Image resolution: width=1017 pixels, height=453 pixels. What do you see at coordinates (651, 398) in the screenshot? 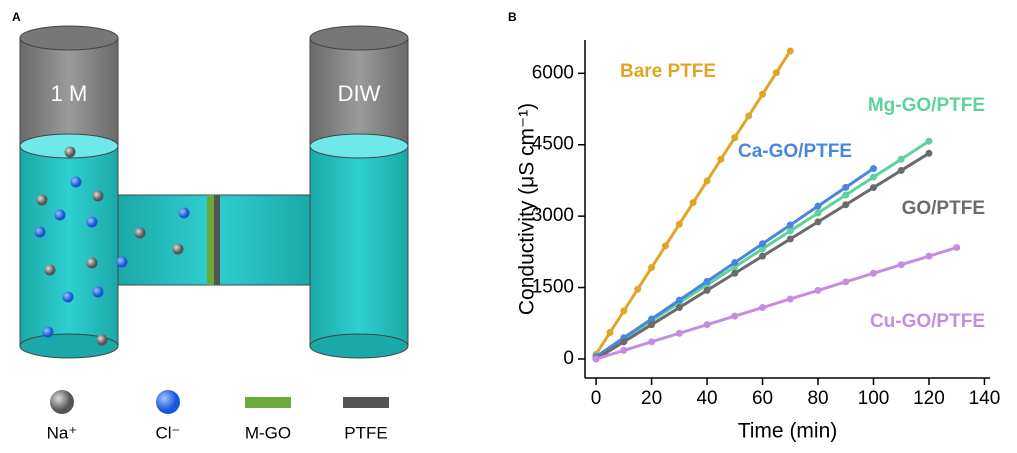
I see `x-tick-label: 20` at bounding box center [651, 398].